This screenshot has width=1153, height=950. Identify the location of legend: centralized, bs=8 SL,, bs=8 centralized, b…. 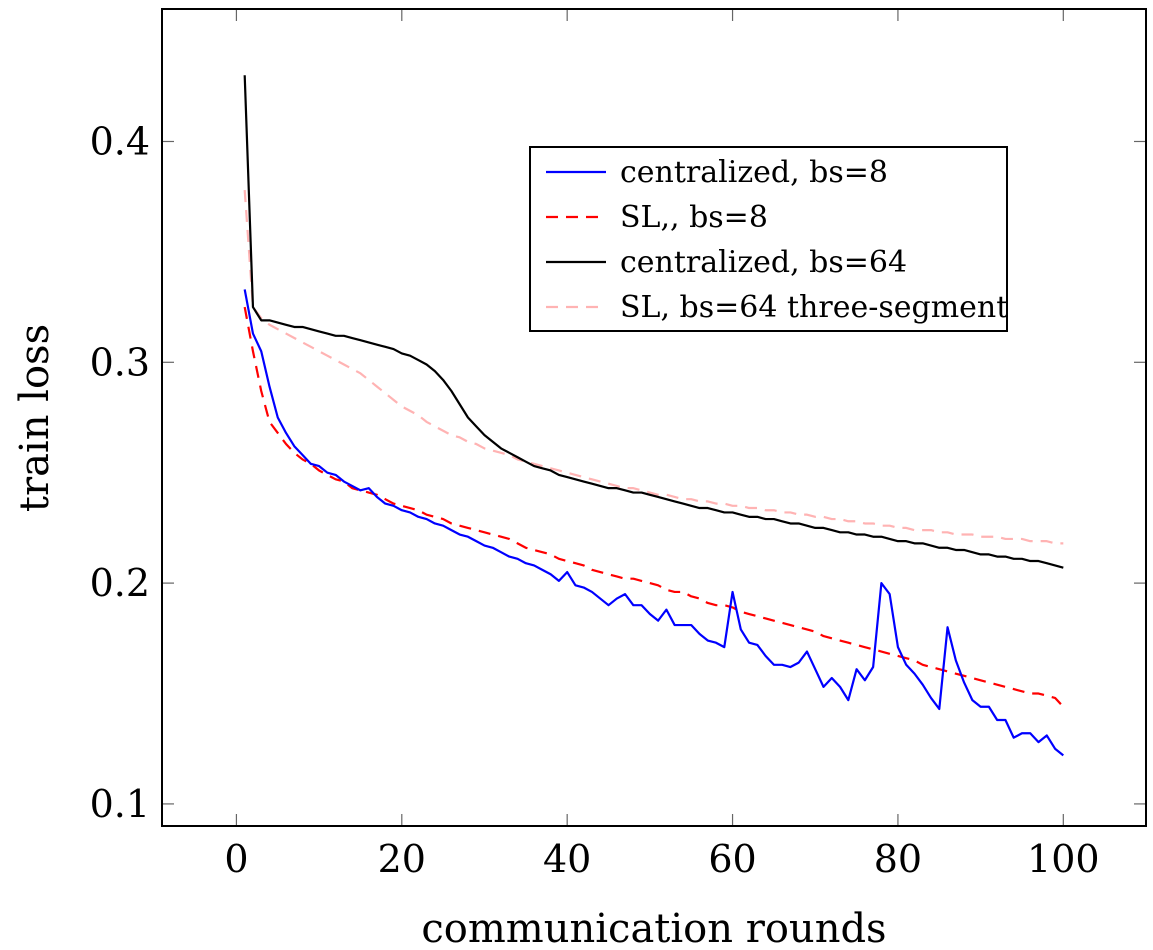
(768, 239).